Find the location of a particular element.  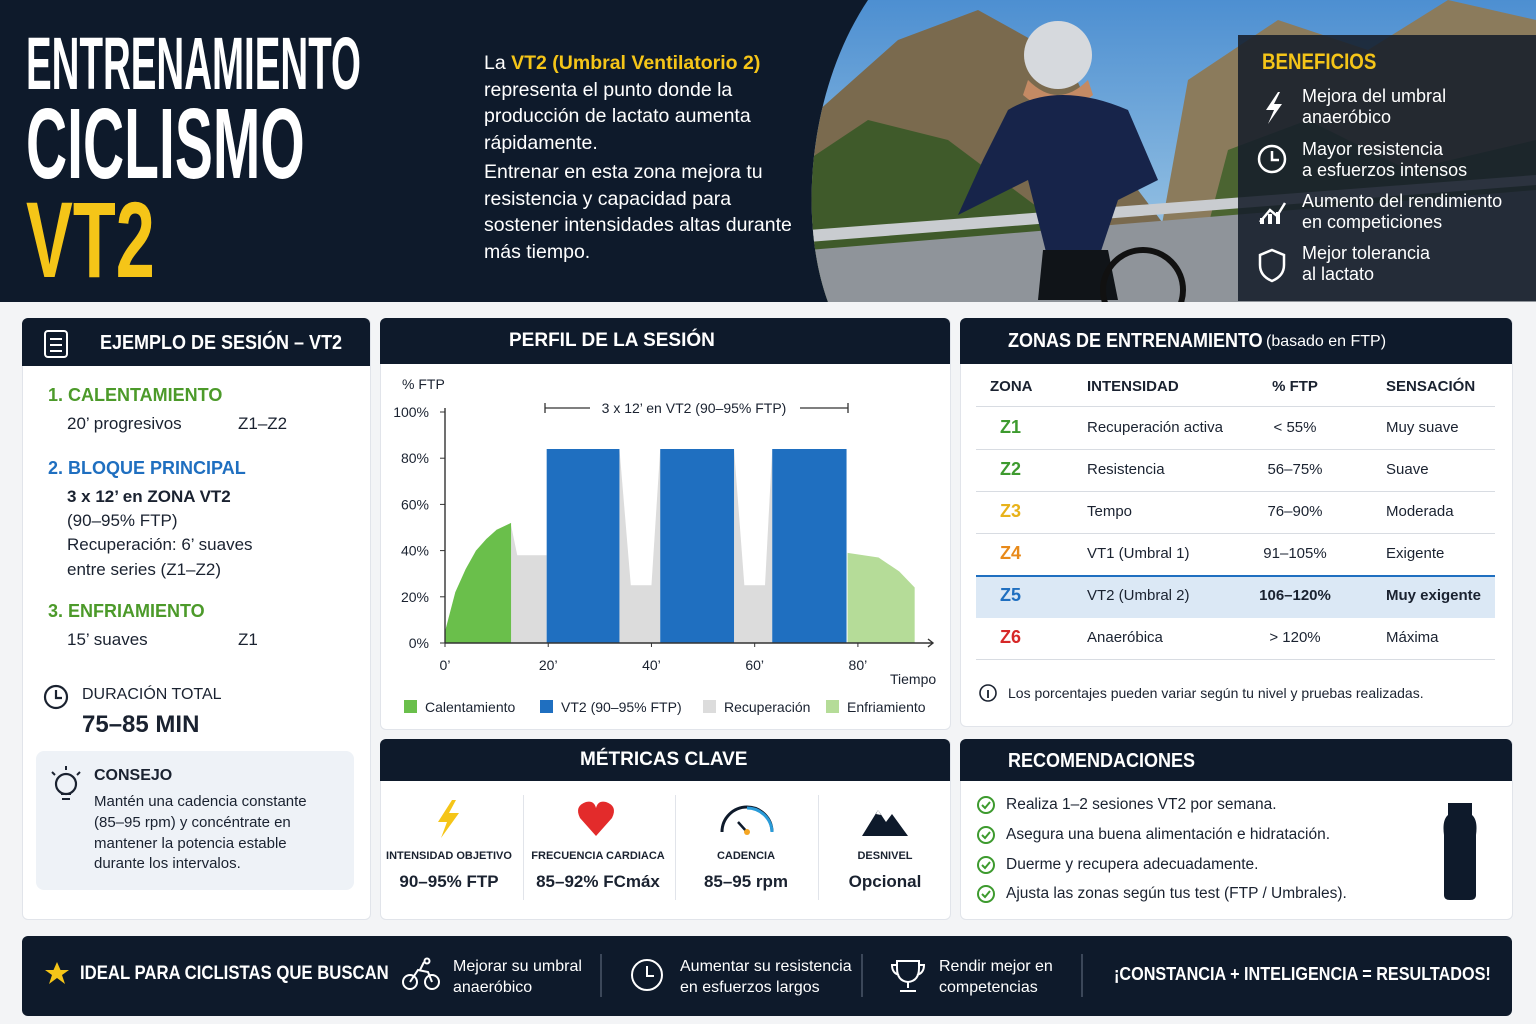

x-axis is located at coordinates (690, 643).